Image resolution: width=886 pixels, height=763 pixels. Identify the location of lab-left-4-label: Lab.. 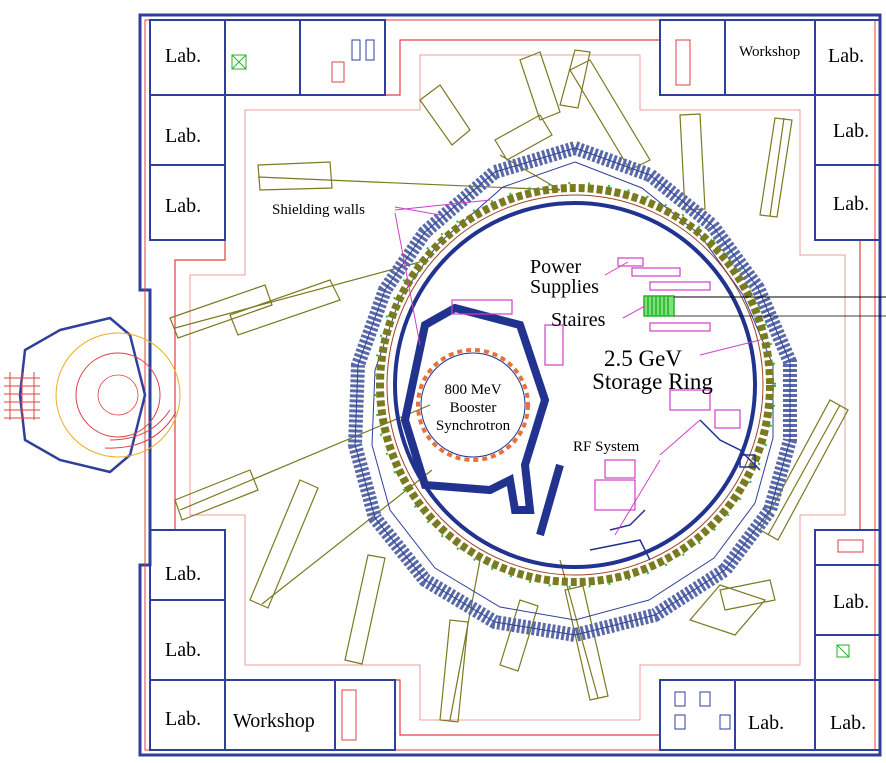
(183, 574).